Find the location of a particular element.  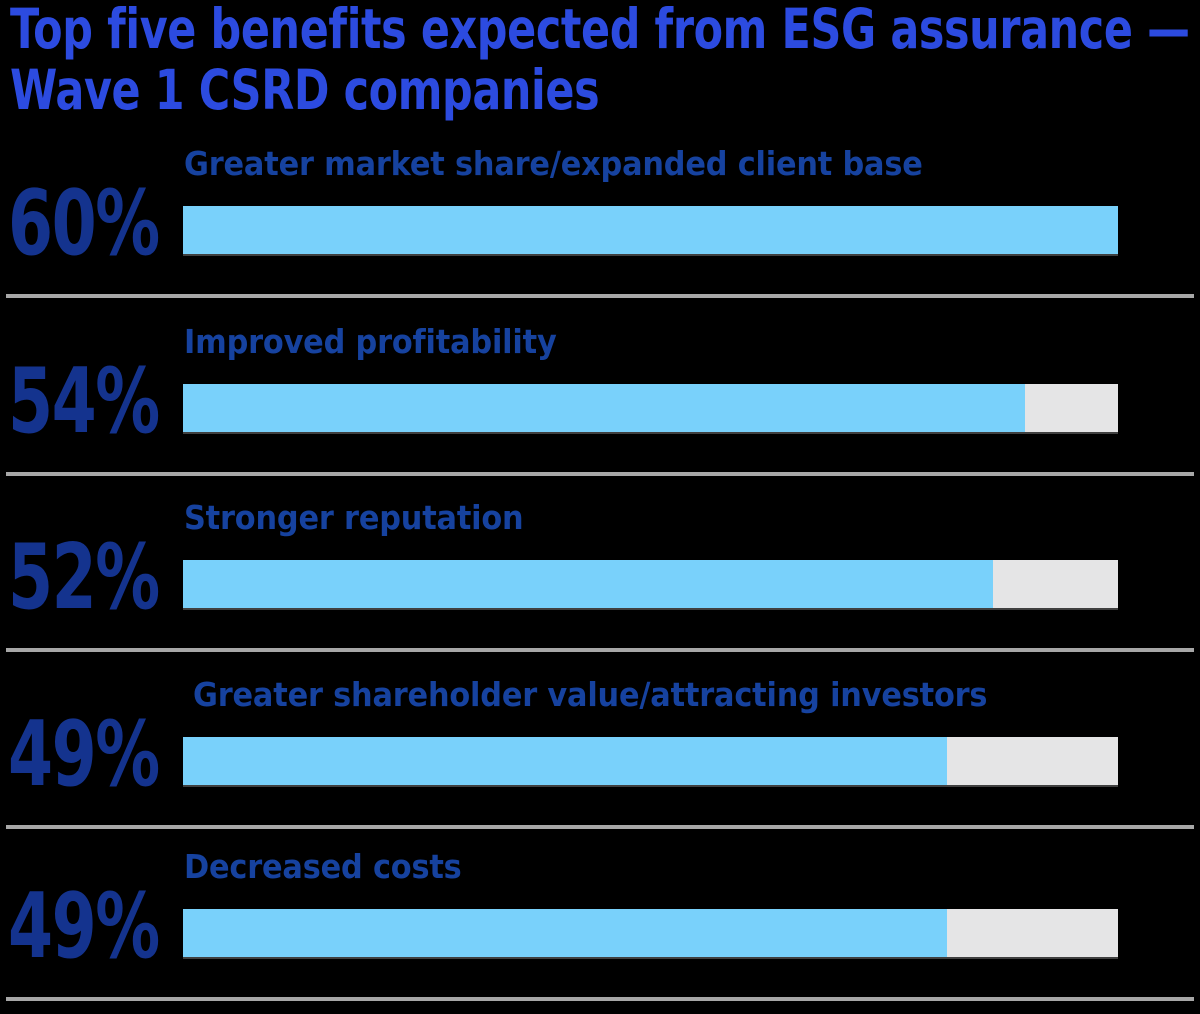

value-label: 60% is located at coordinates (84, 223).